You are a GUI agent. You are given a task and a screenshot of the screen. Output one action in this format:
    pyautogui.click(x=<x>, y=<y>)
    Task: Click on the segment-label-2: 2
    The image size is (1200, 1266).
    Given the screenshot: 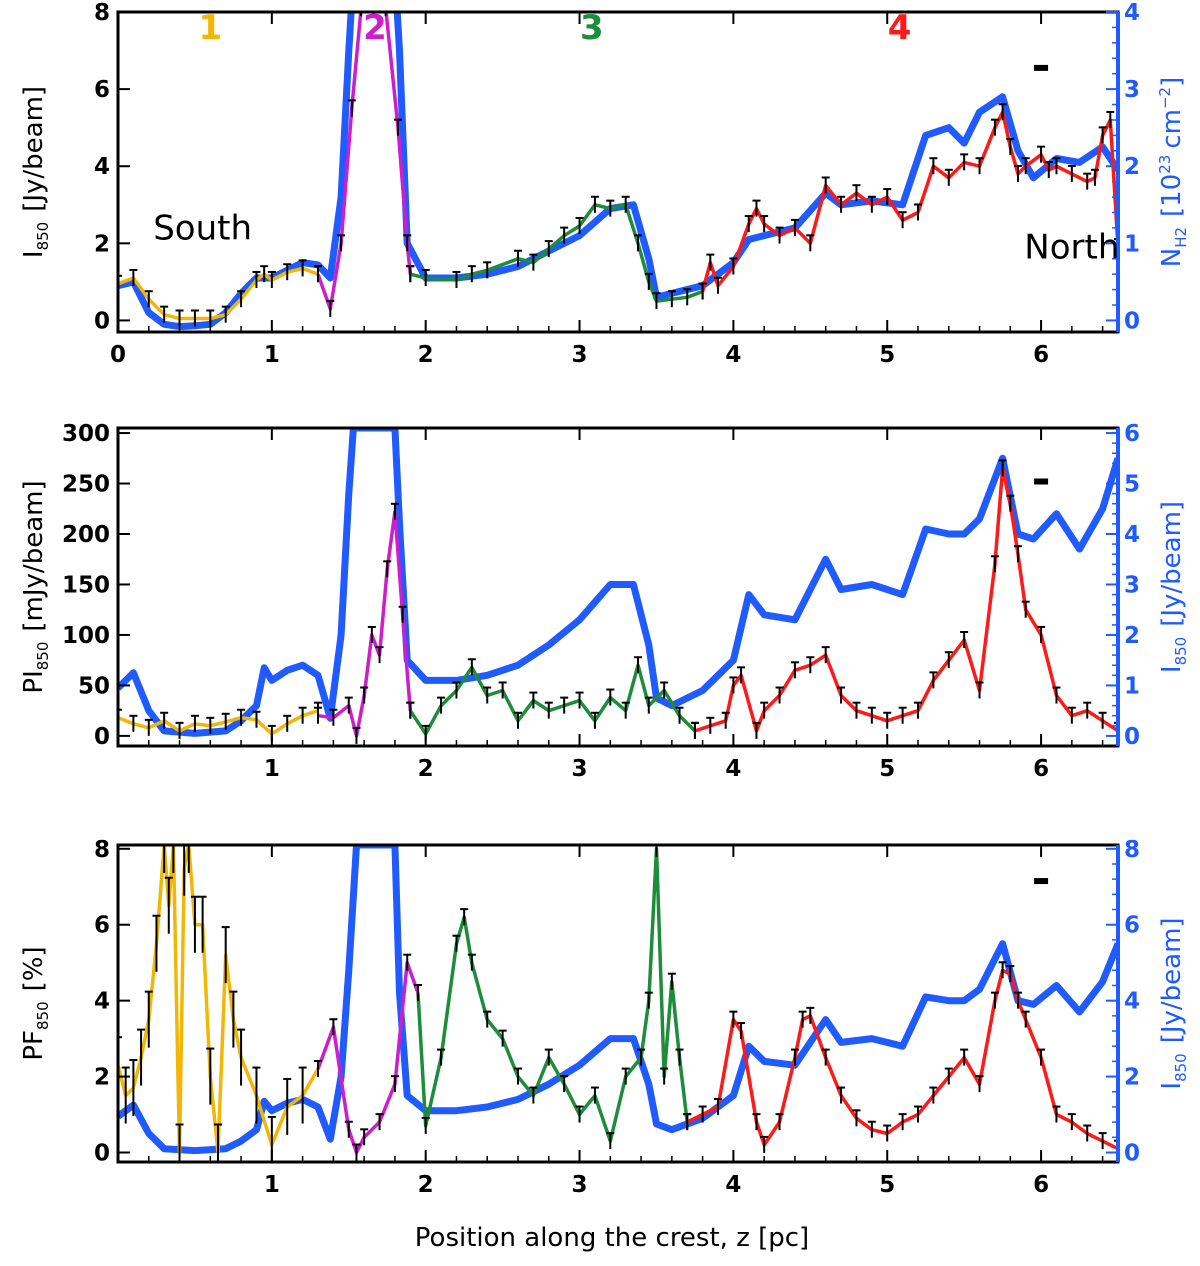 What is the action you would take?
    pyautogui.click(x=375, y=28)
    